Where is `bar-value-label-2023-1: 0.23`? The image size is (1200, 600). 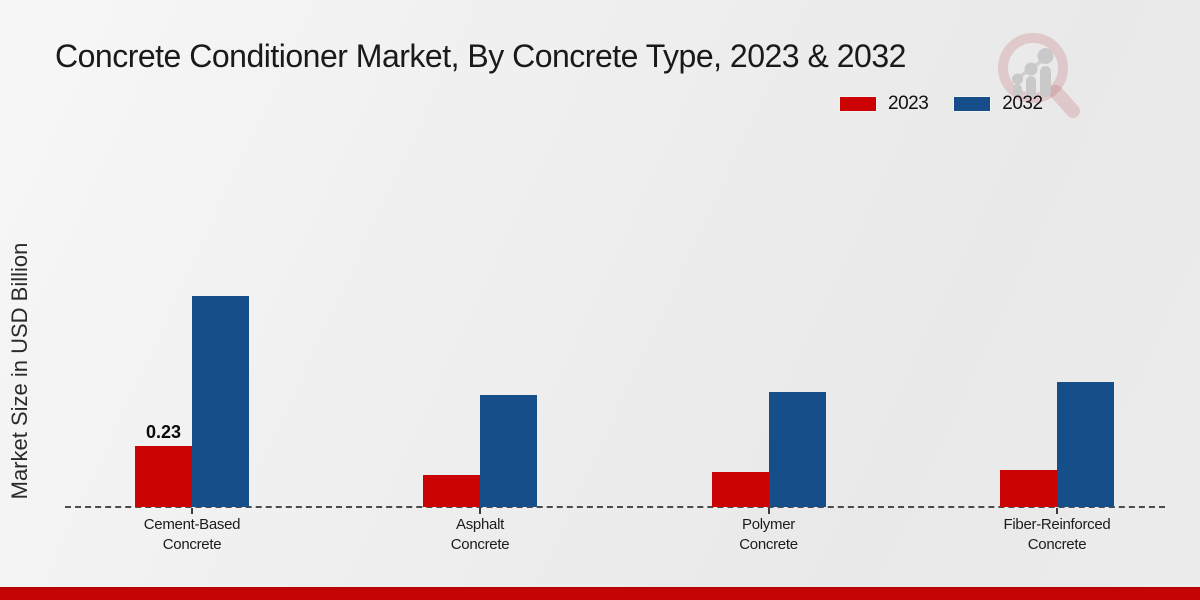
bar-value-label-2023-1: 0.23 is located at coordinates (163, 432).